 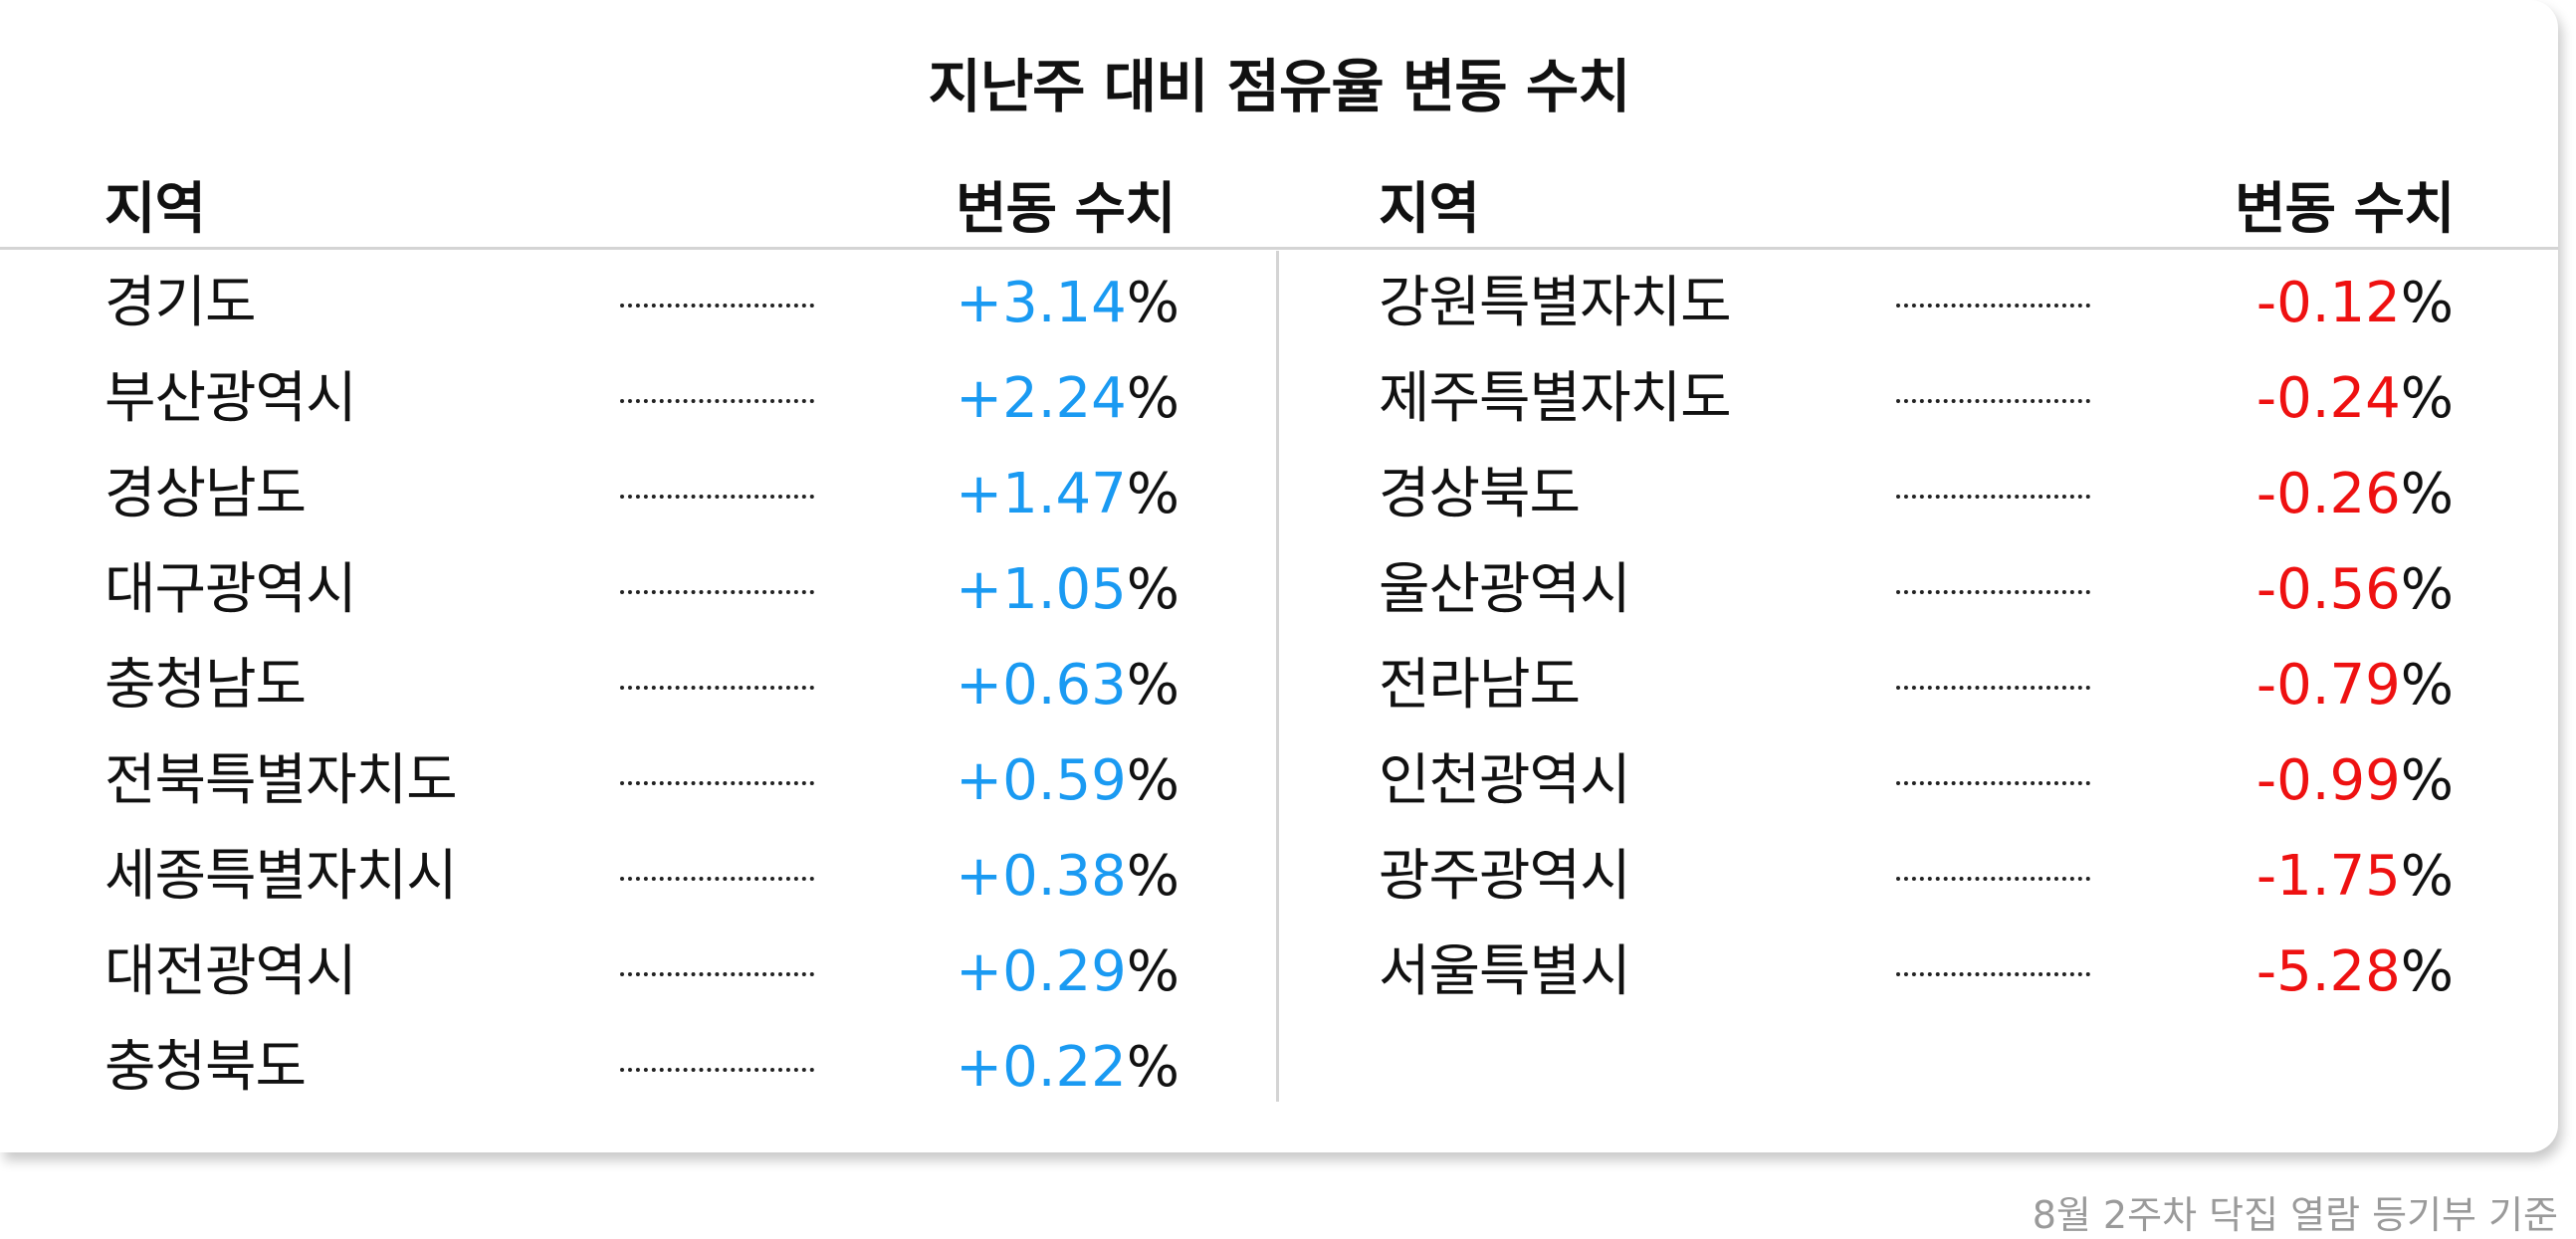 I want to click on header-region-left: 지역, so click(x=155, y=209).